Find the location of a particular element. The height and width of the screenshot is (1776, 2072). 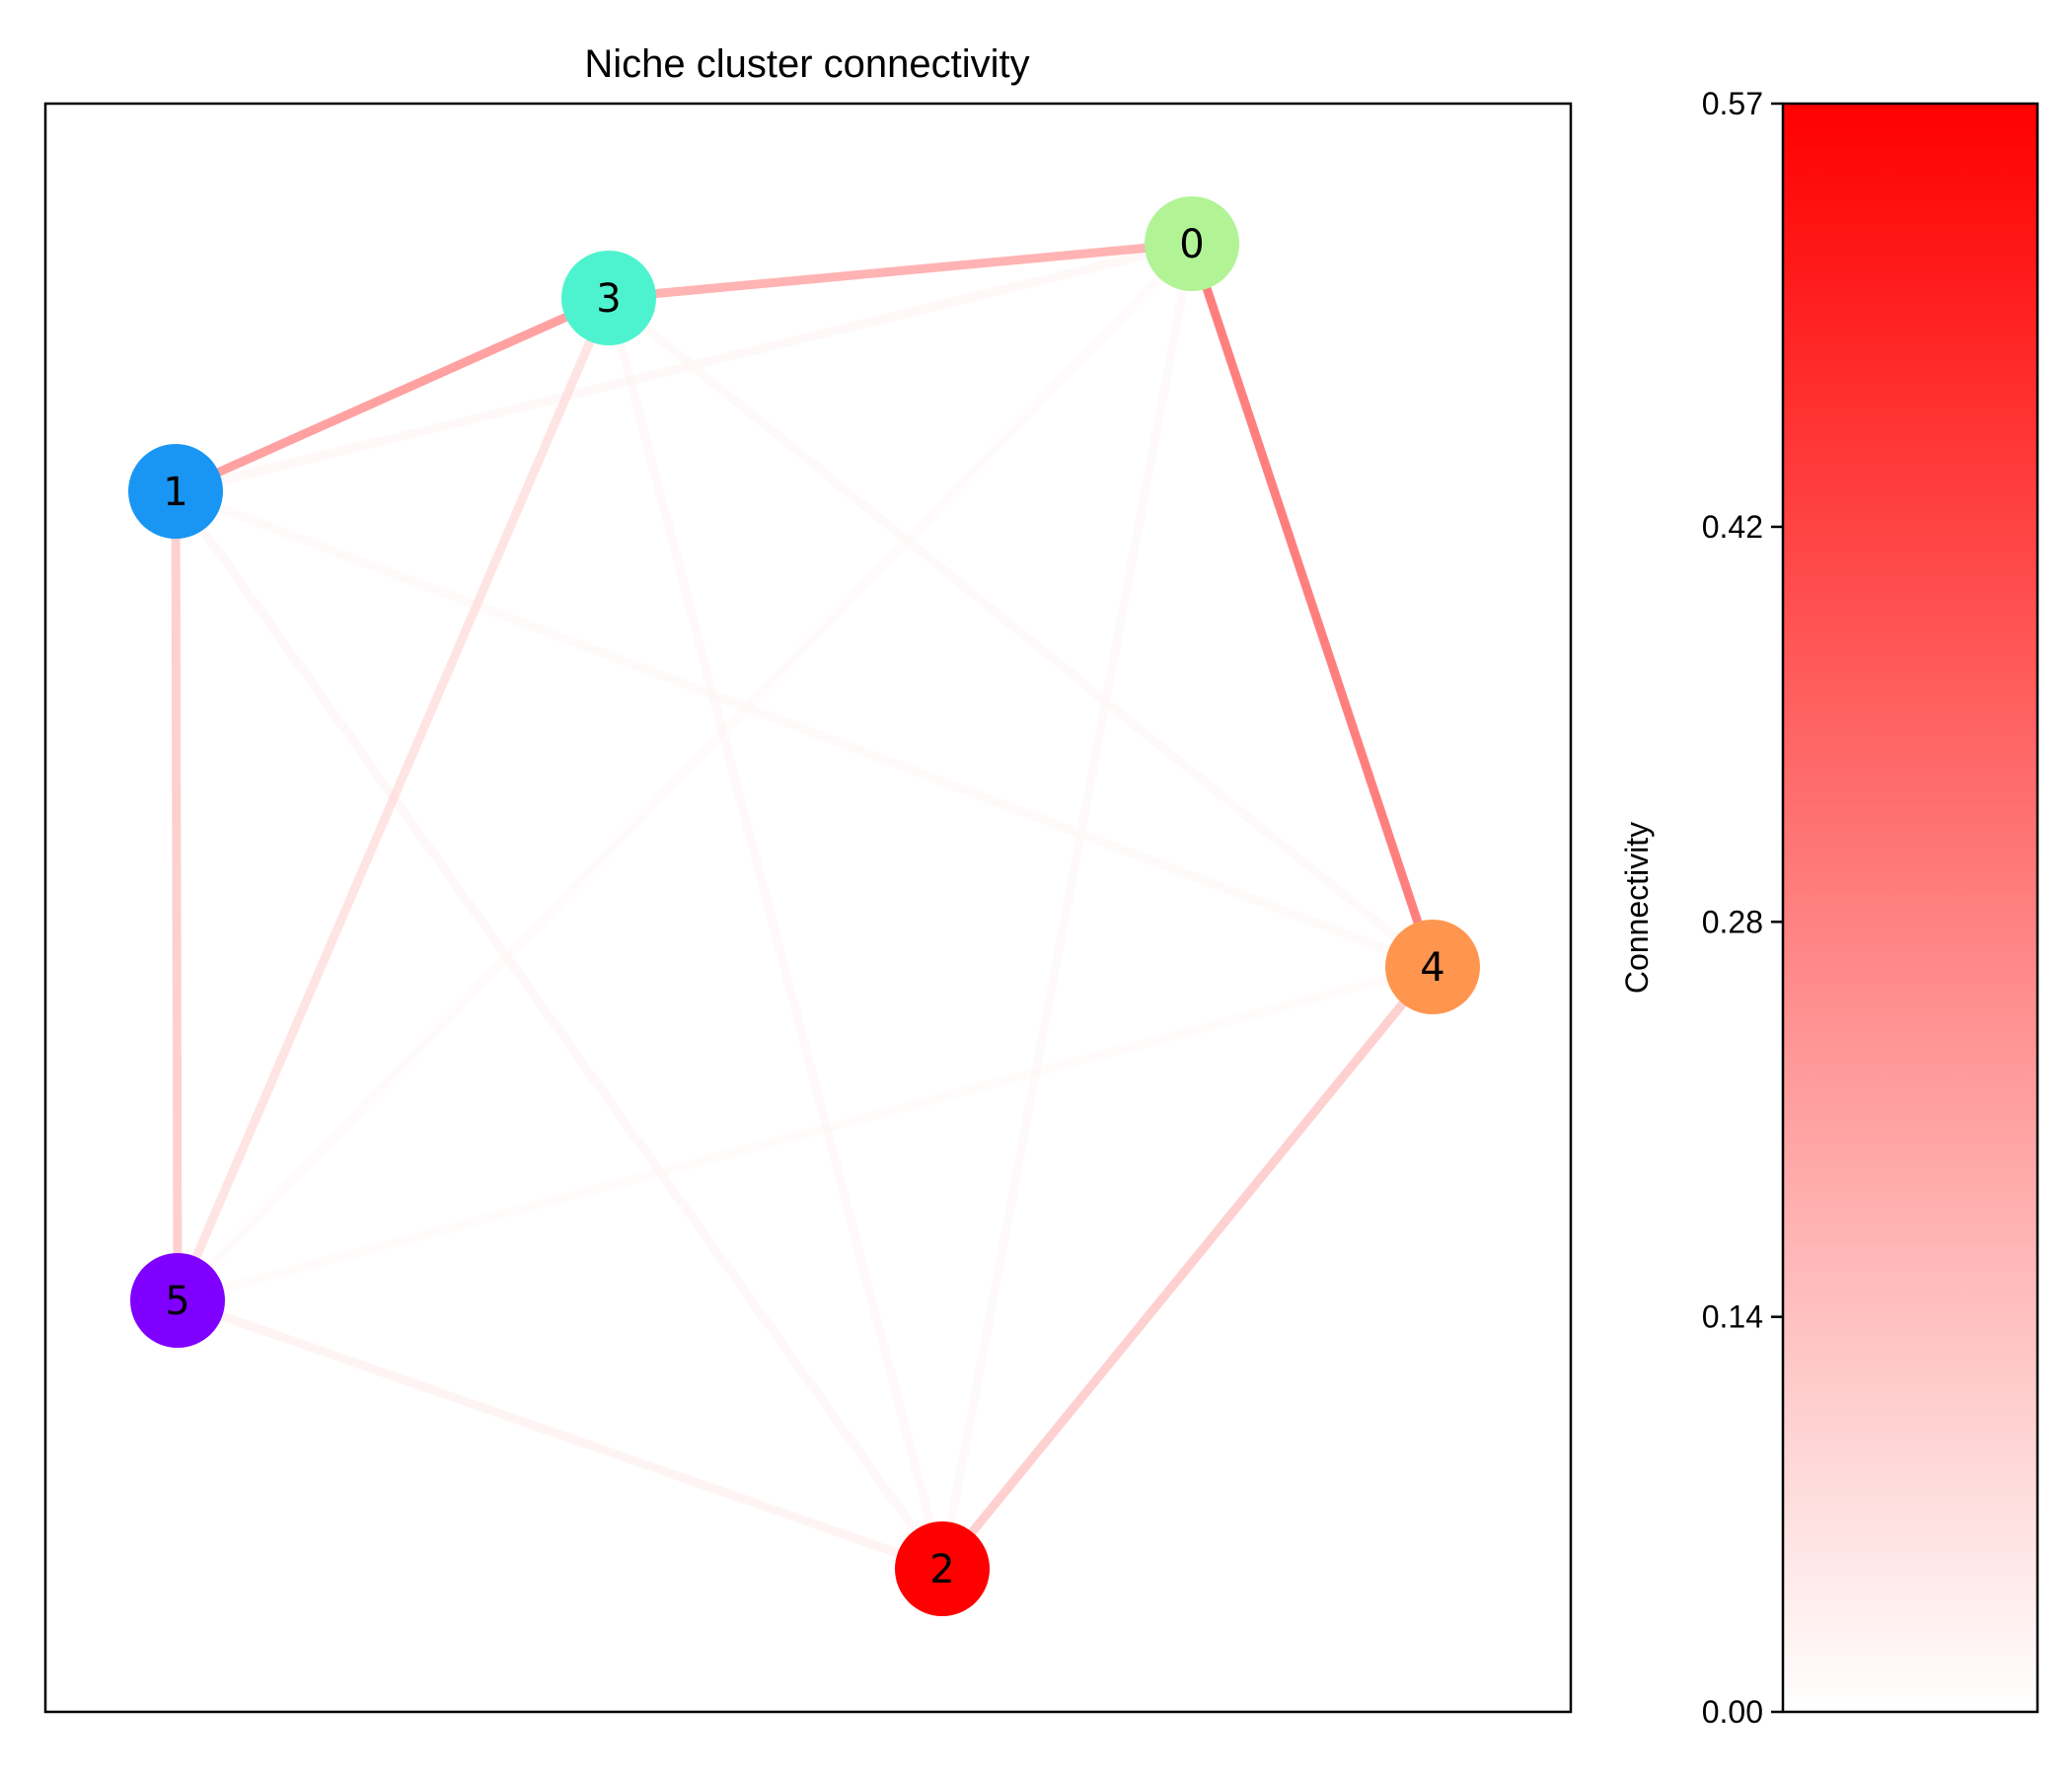

colorbar-gradient is located at coordinates (1910, 908).